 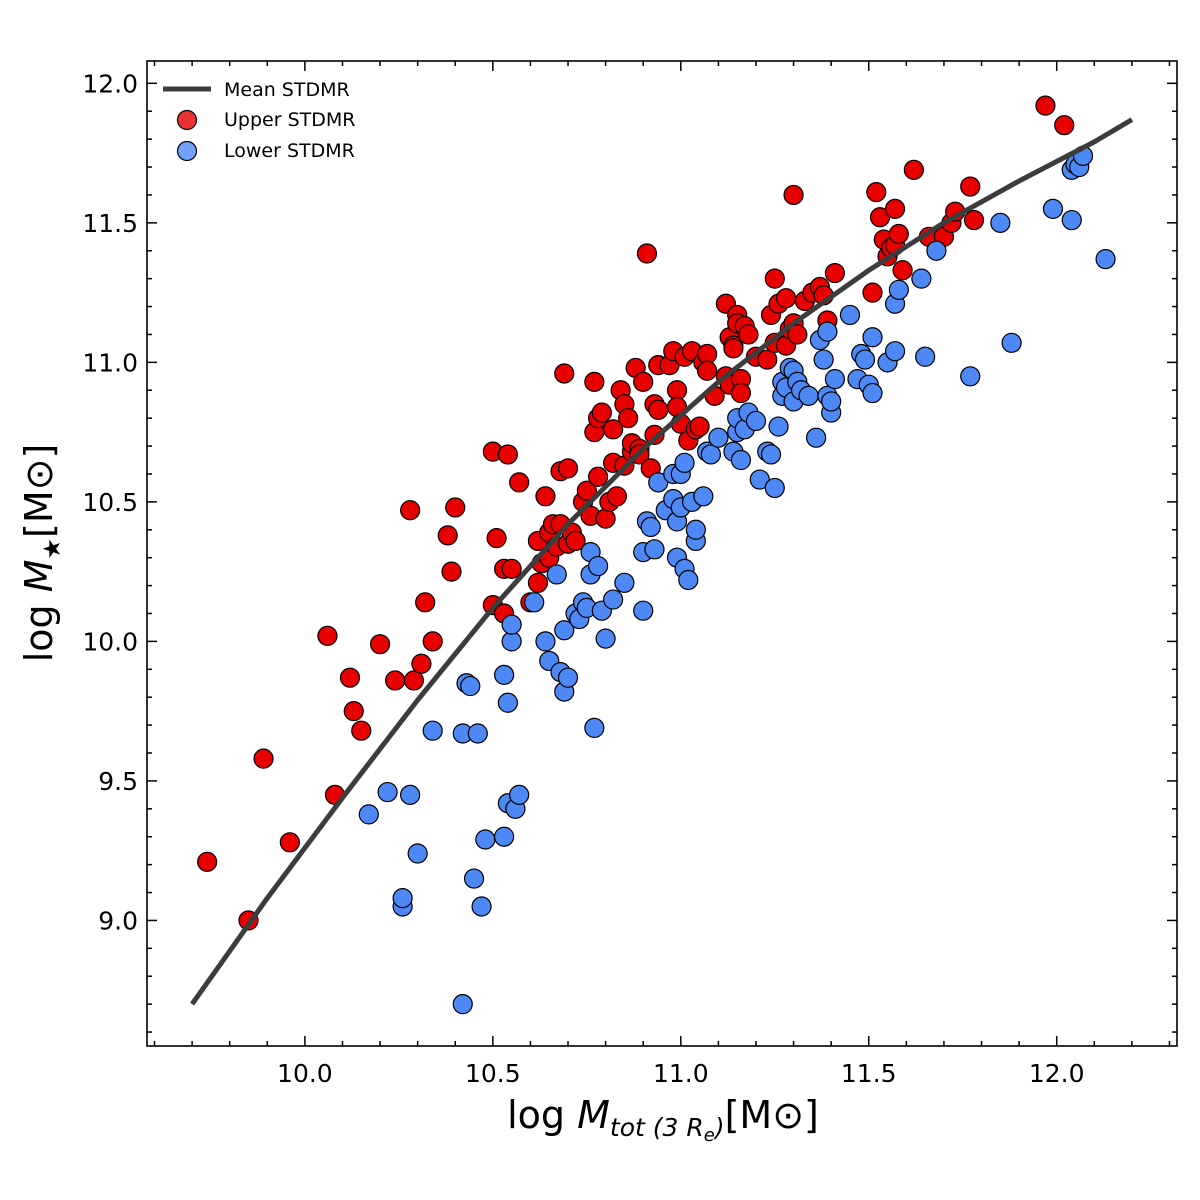 What do you see at coordinates (259, 120) in the screenshot?
I see `legend: Mean STDMR Upper STDMR Lower STDMR` at bounding box center [259, 120].